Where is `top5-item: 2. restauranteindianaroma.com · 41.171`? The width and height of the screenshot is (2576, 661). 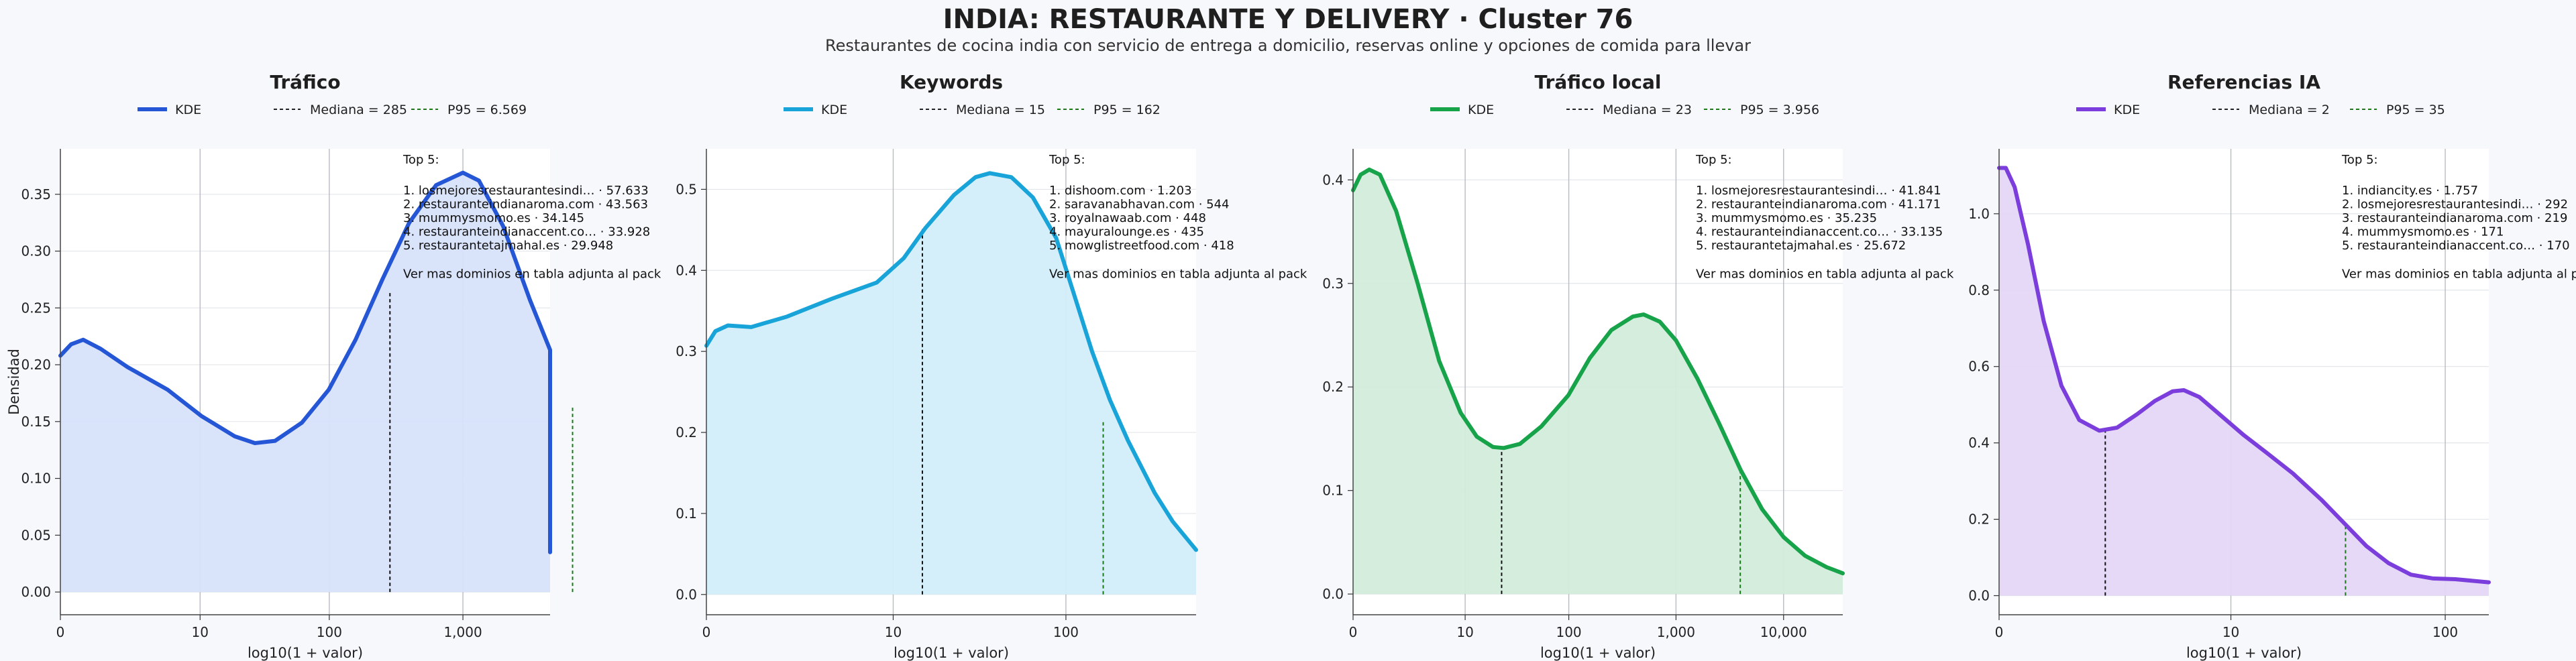
top5-item: 2. restauranteindianaroma.com · 41.171 is located at coordinates (1818, 205).